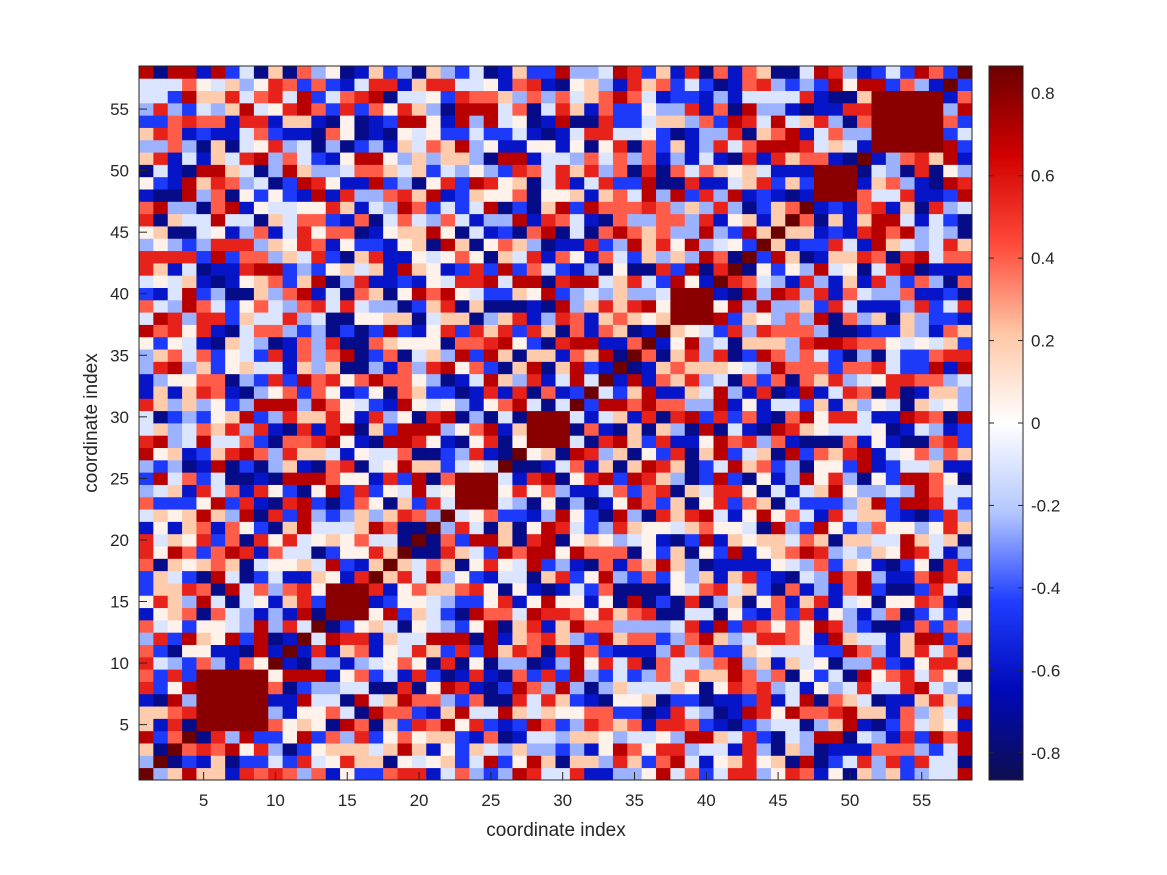 The height and width of the screenshot is (875, 1167). I want to click on y-tick-label: 15, so click(119, 602).